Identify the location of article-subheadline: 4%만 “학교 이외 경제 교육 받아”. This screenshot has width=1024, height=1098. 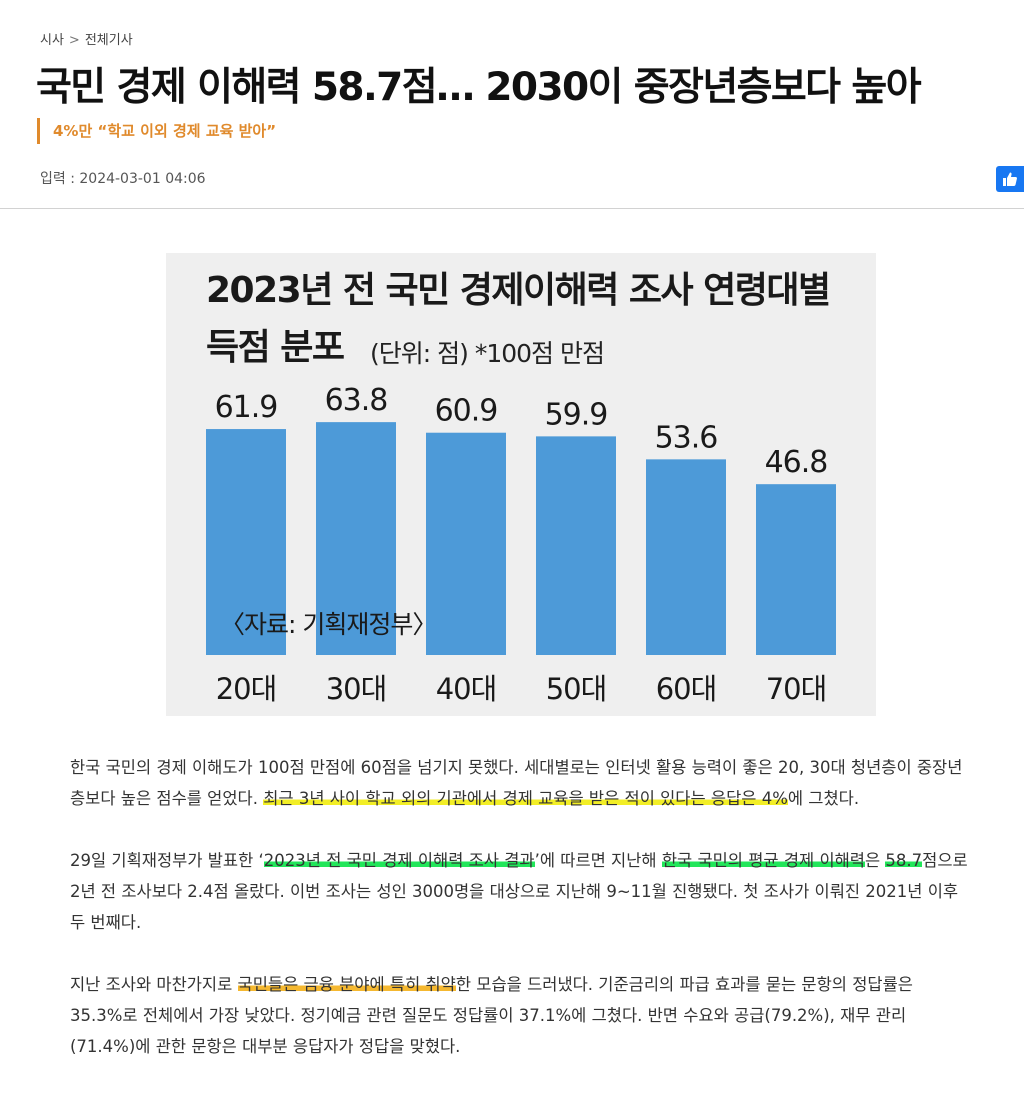
(156, 131).